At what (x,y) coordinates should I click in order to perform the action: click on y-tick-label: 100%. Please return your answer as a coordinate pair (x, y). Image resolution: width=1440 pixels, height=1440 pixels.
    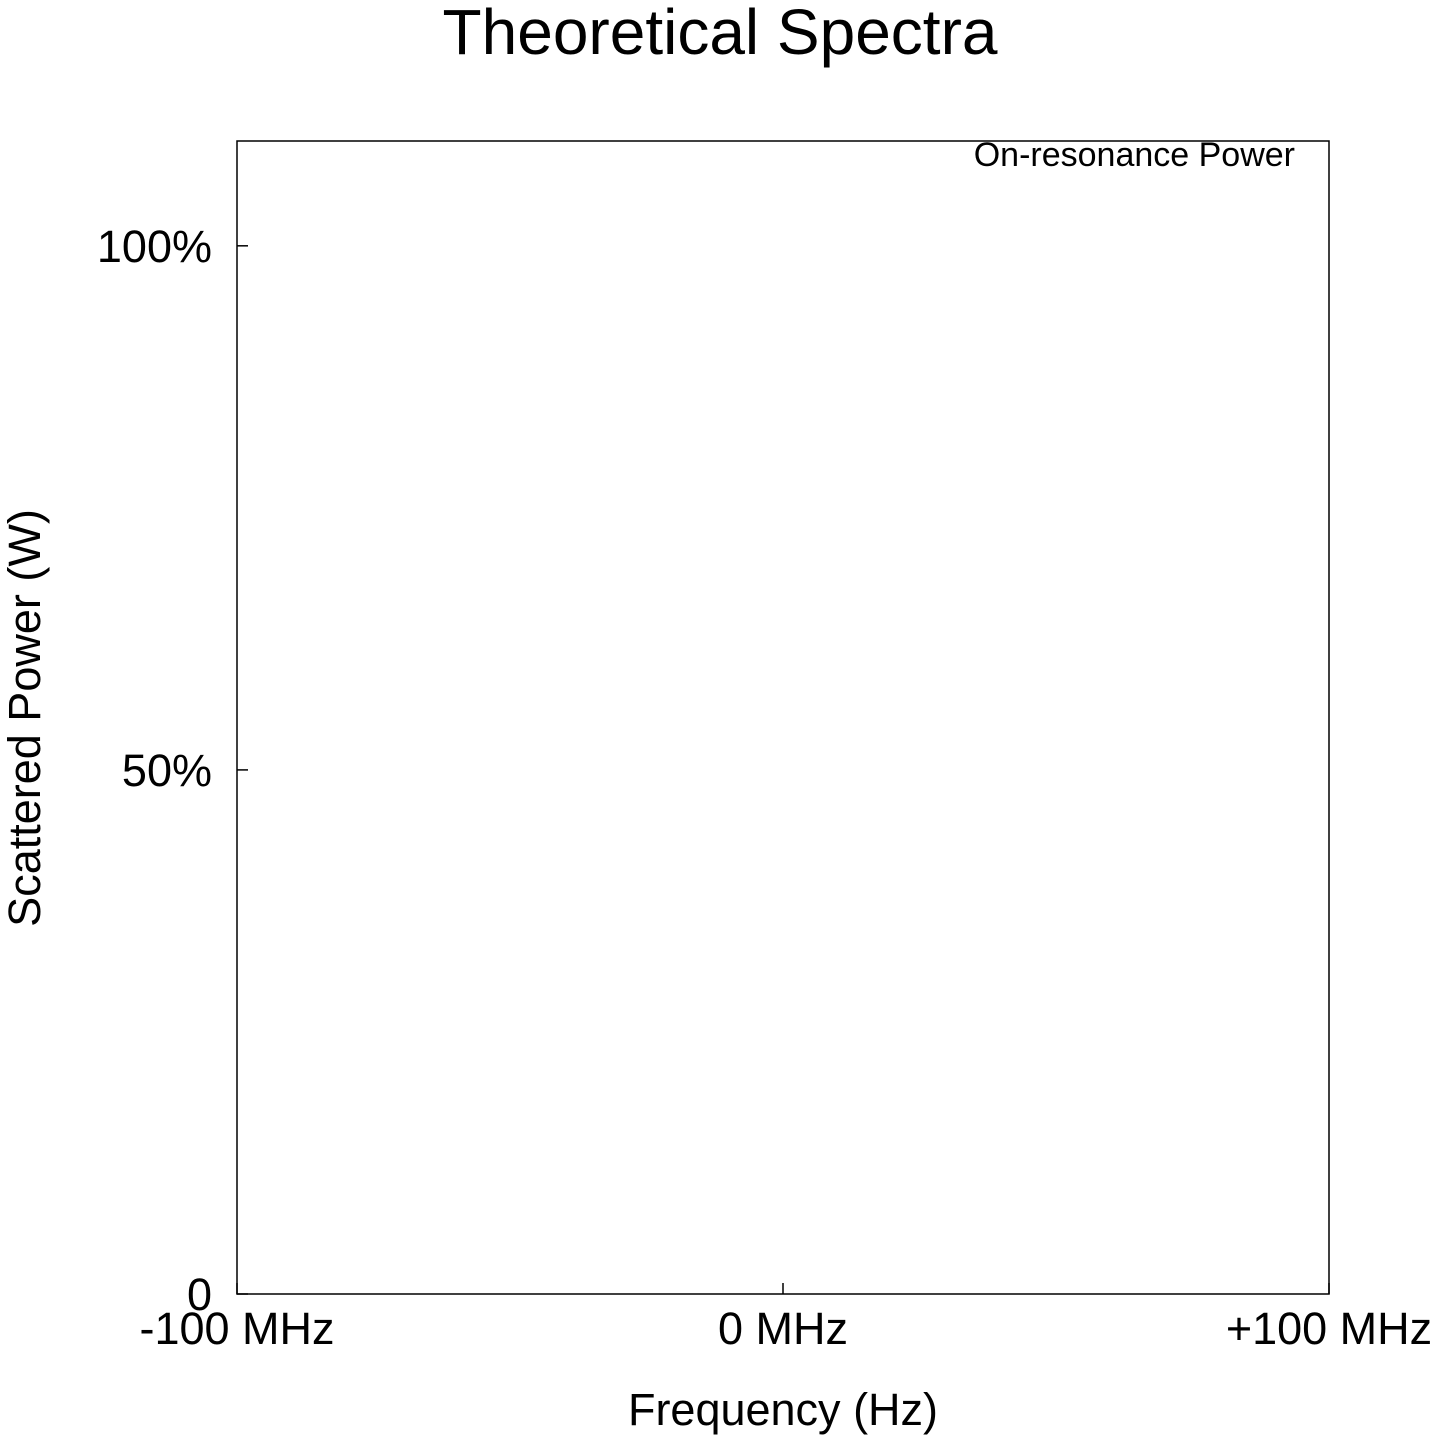
    Looking at the image, I should click on (154, 246).